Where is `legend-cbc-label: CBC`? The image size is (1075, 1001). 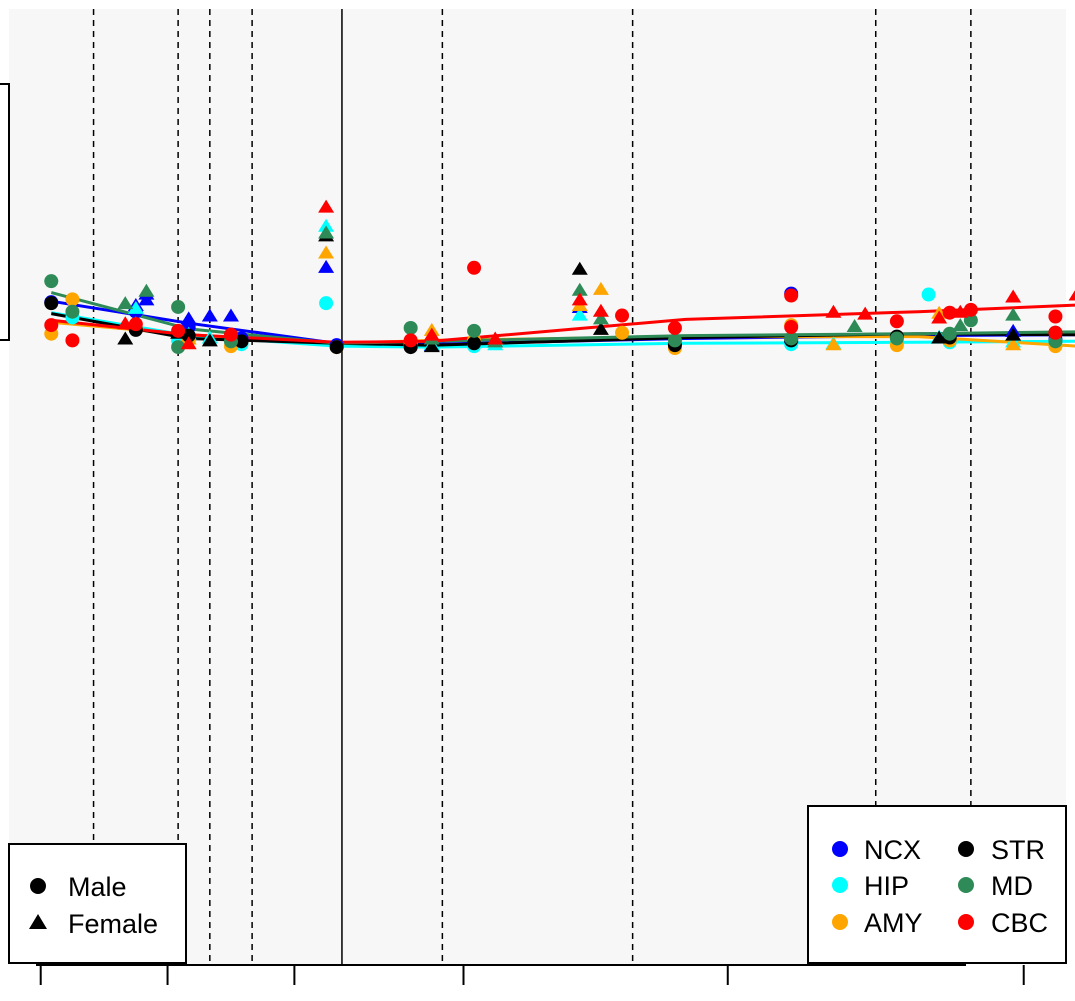 legend-cbc-label: CBC is located at coordinates (1019, 923).